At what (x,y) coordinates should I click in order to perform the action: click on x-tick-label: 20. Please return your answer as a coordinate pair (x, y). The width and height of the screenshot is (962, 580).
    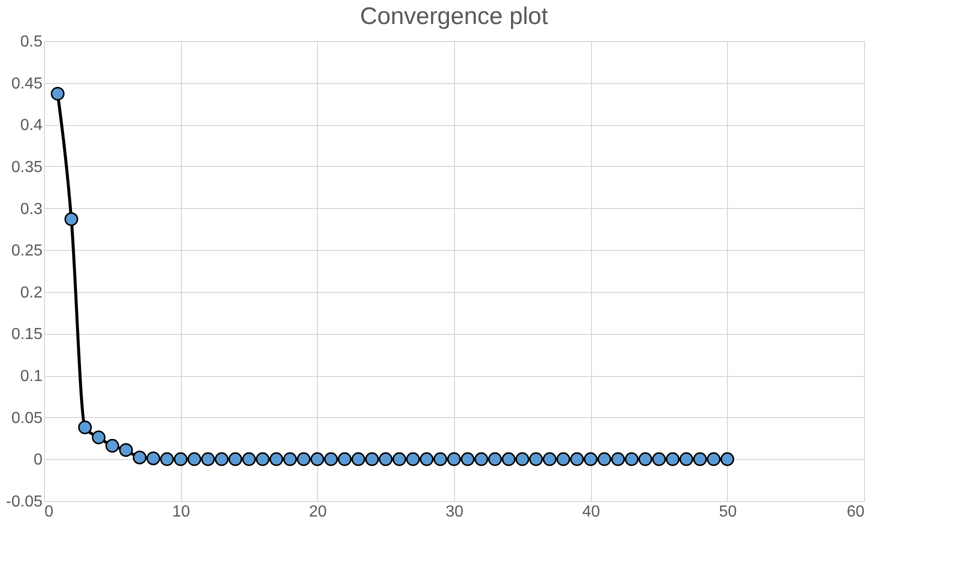
    Looking at the image, I should click on (317, 512).